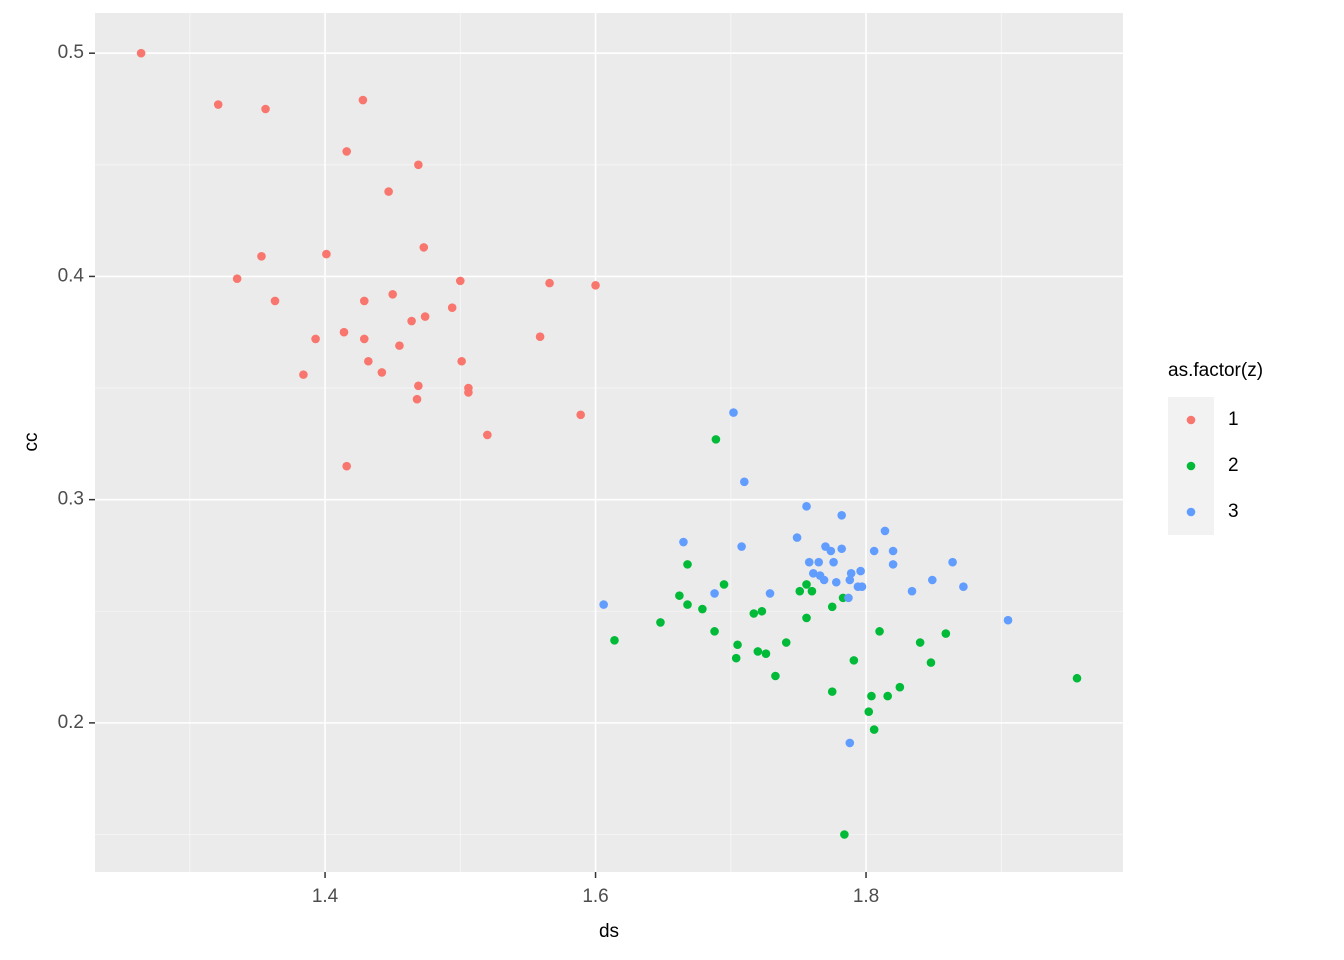  I want to click on x-tick-label: 1.6, so click(595, 896).